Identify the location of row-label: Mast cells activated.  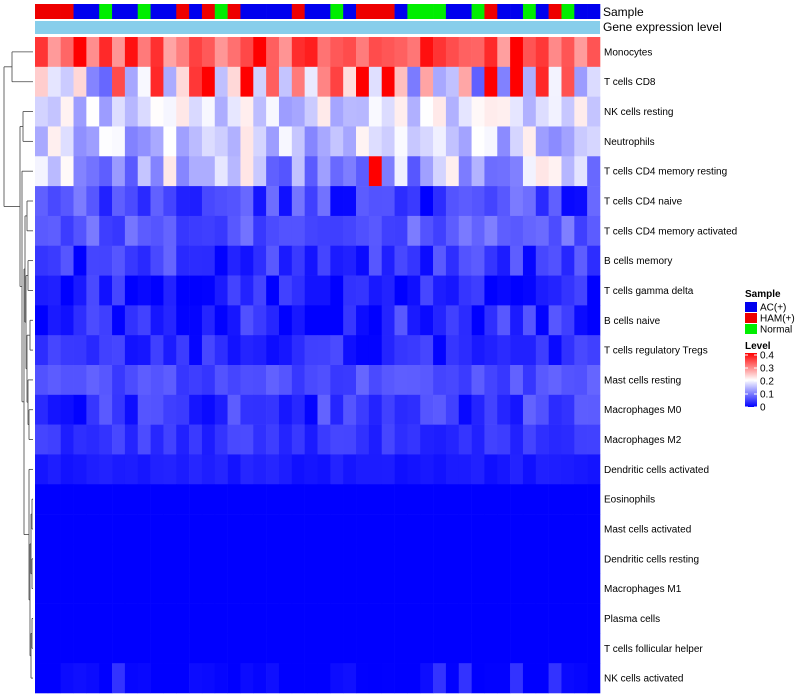
(647, 530).